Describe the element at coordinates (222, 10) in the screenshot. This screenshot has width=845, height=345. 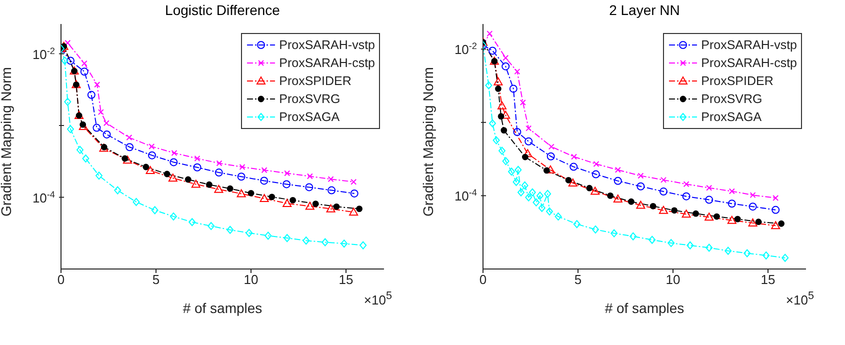
I see `chart-title: Logistic Difference` at that location.